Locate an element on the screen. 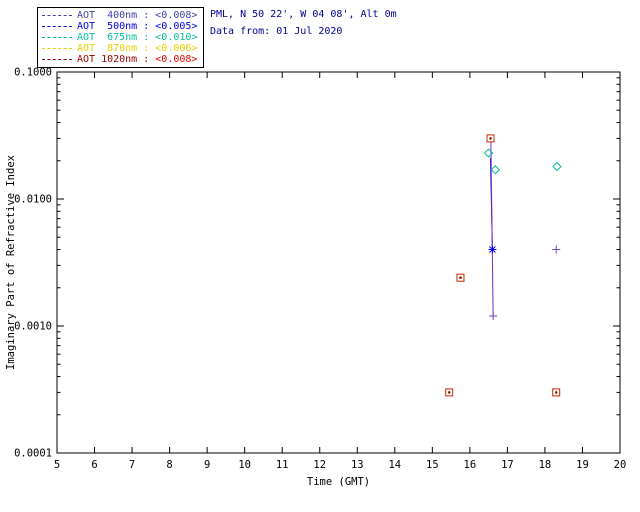 This screenshot has height=512, width=640. legend-item-1020nm: AOT 1020nm : <0.008> is located at coordinates (119, 59).